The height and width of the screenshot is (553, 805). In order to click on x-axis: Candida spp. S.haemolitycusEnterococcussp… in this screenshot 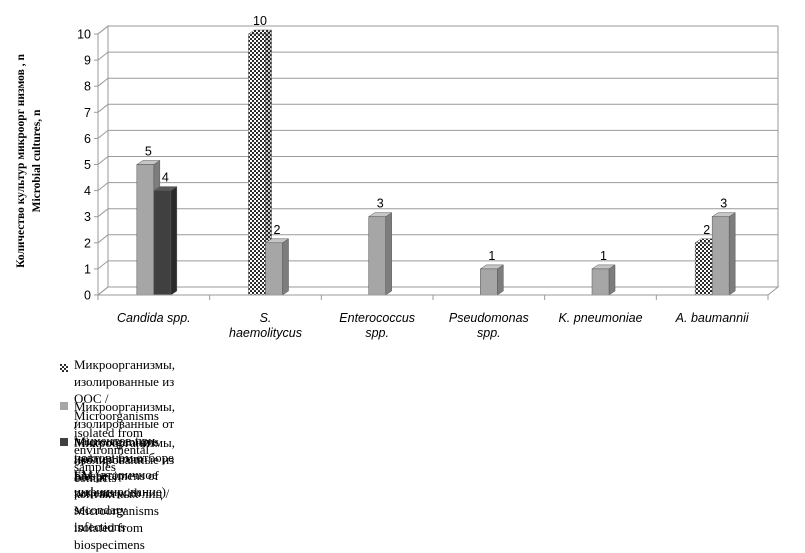, I will do `click(433, 317)`.